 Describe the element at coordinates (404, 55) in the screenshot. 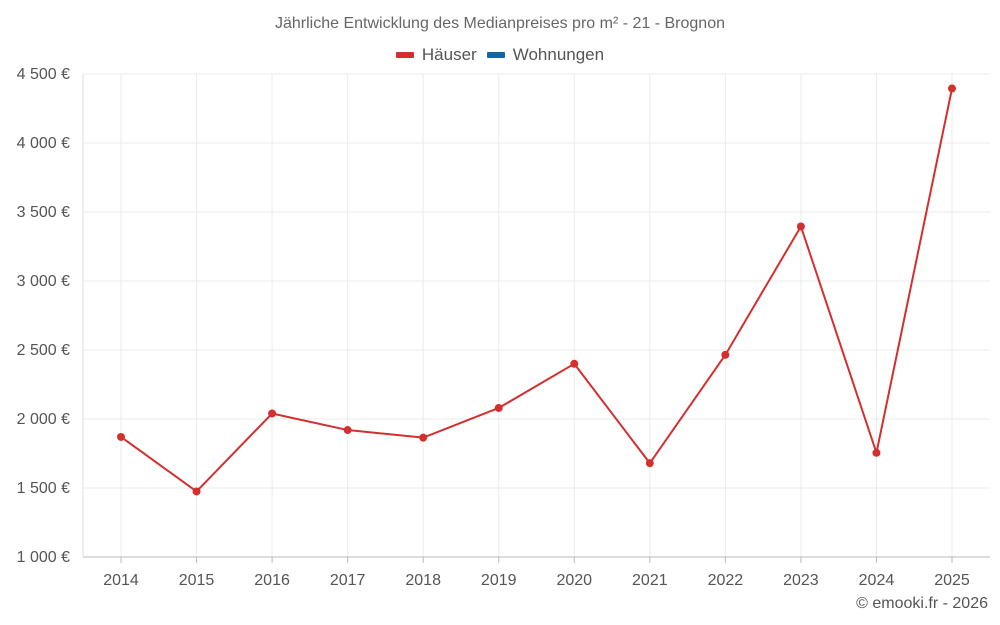

I see `legend-swatch-haeuser` at that location.